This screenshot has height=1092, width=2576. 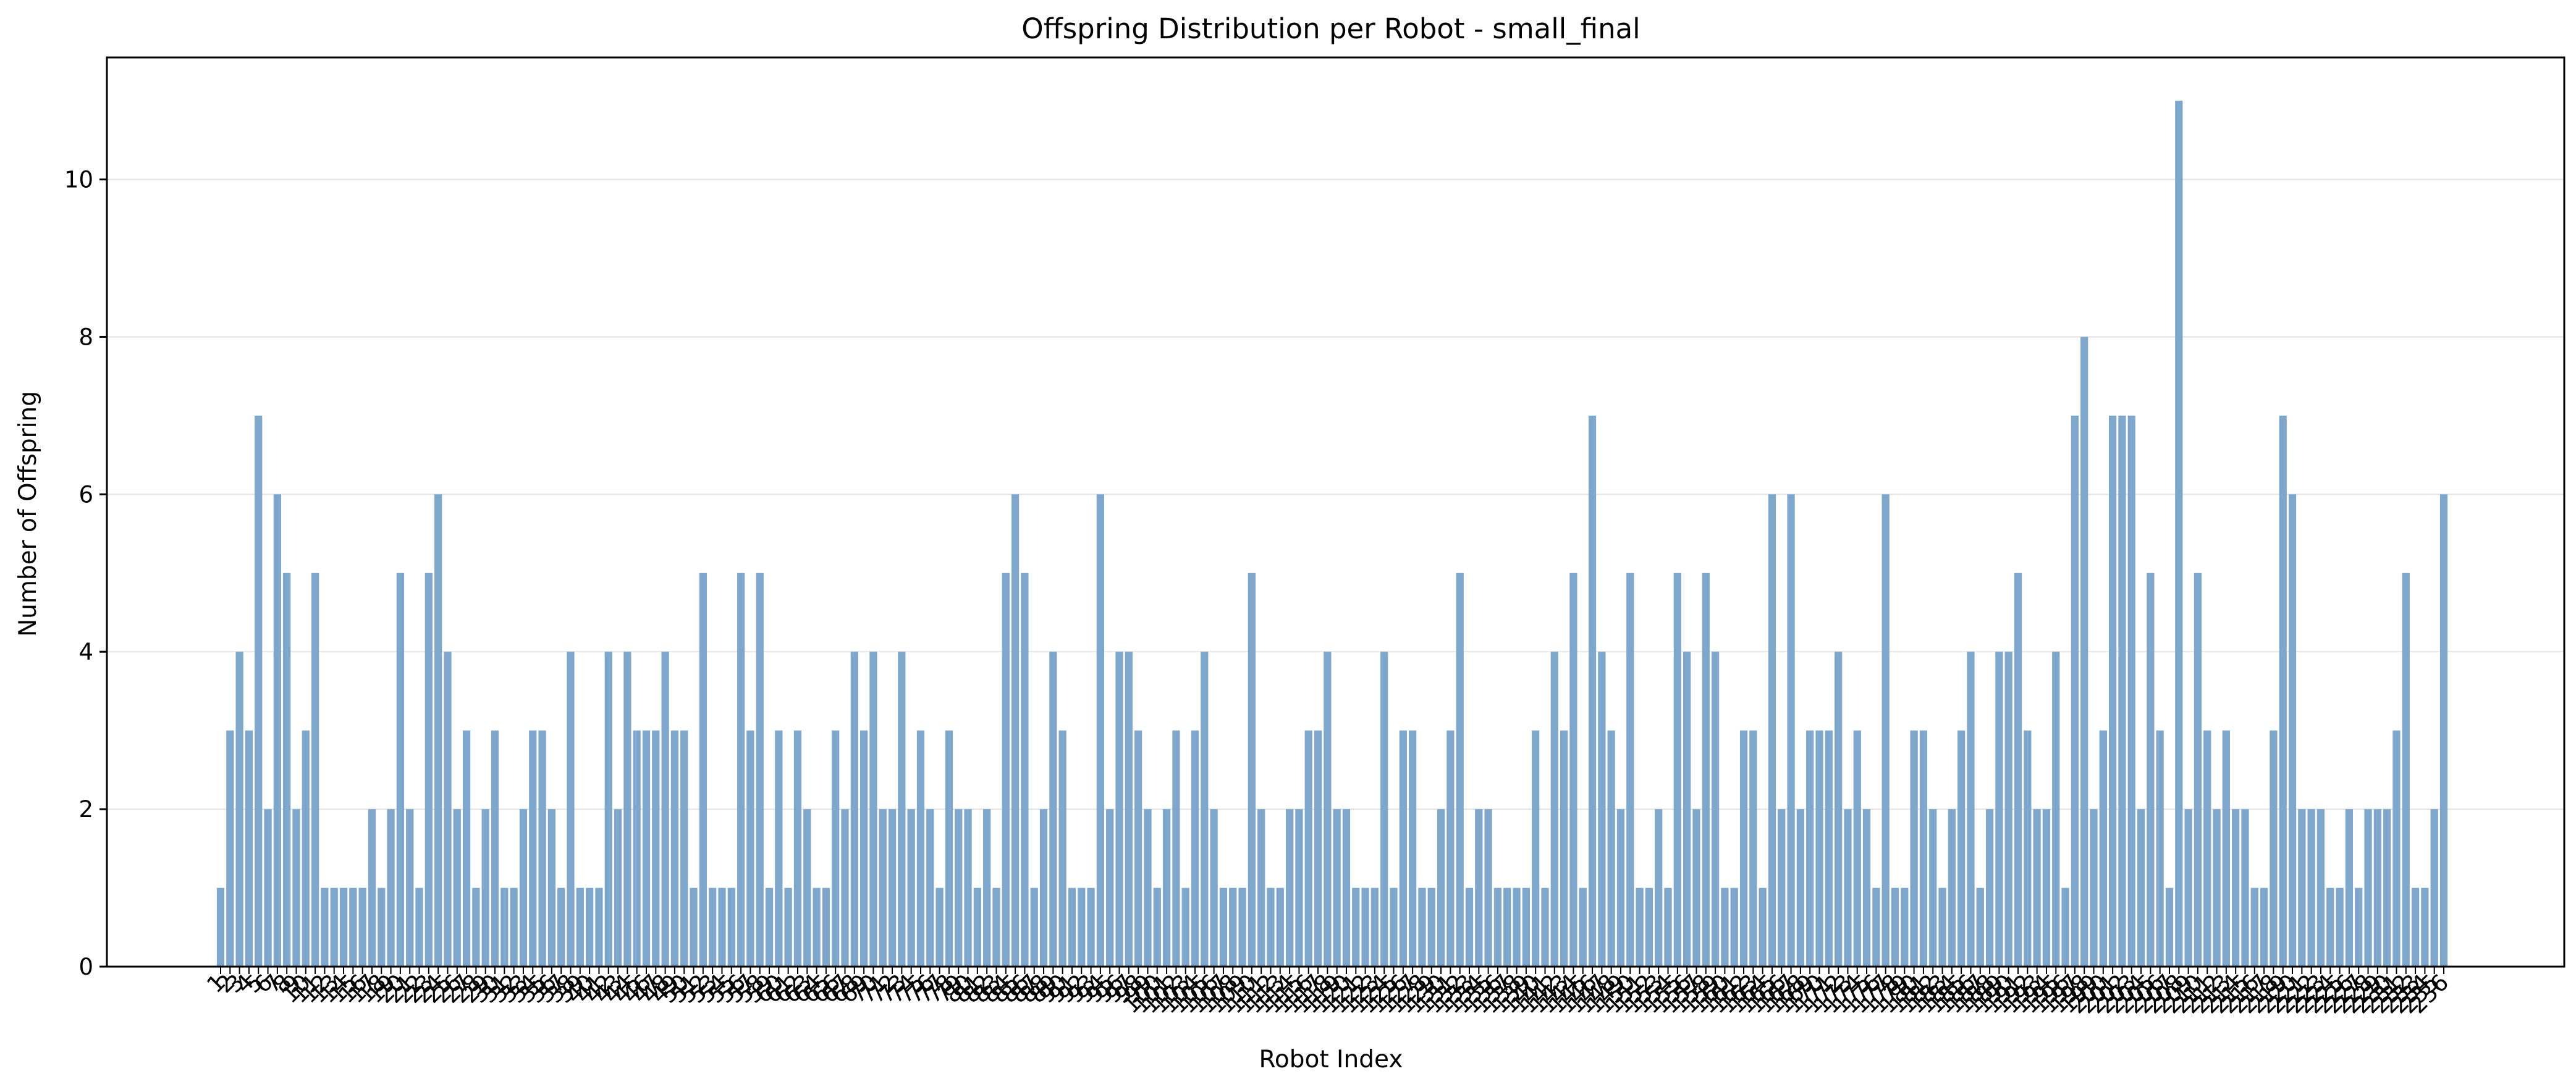 What do you see at coordinates (85, 337) in the screenshot?
I see `y-tick-label: 8` at bounding box center [85, 337].